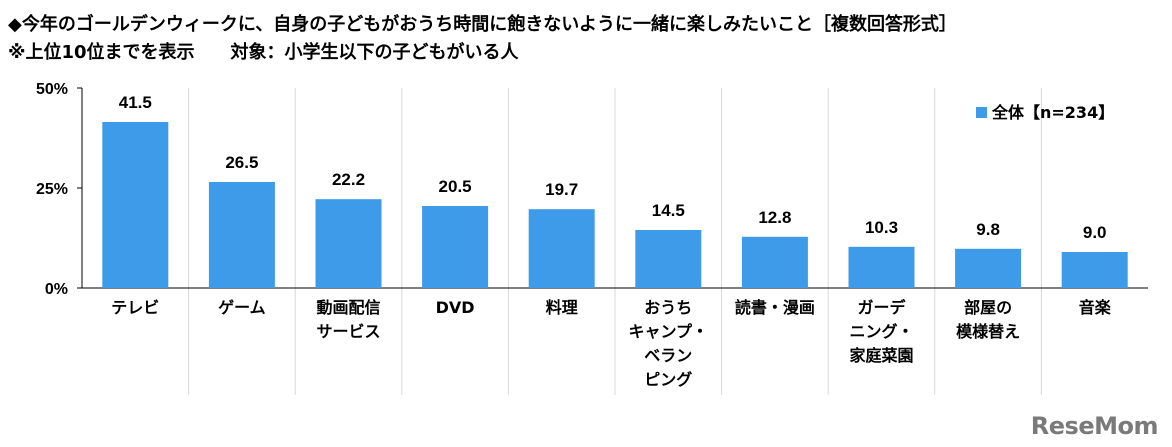 This screenshot has width=1172, height=447. Describe the element at coordinates (562, 307) in the screenshot. I see `category-label: 料理` at that location.